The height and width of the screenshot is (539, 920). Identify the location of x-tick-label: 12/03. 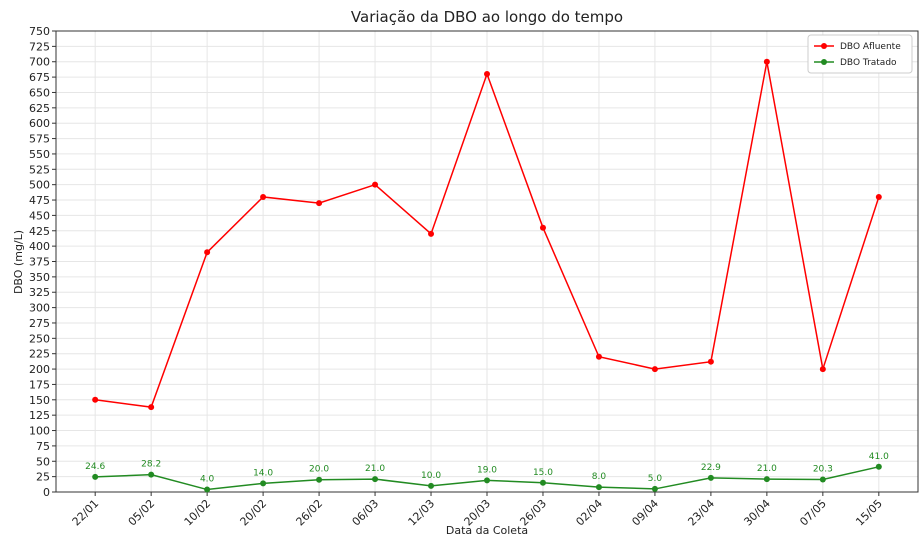
(422, 513).